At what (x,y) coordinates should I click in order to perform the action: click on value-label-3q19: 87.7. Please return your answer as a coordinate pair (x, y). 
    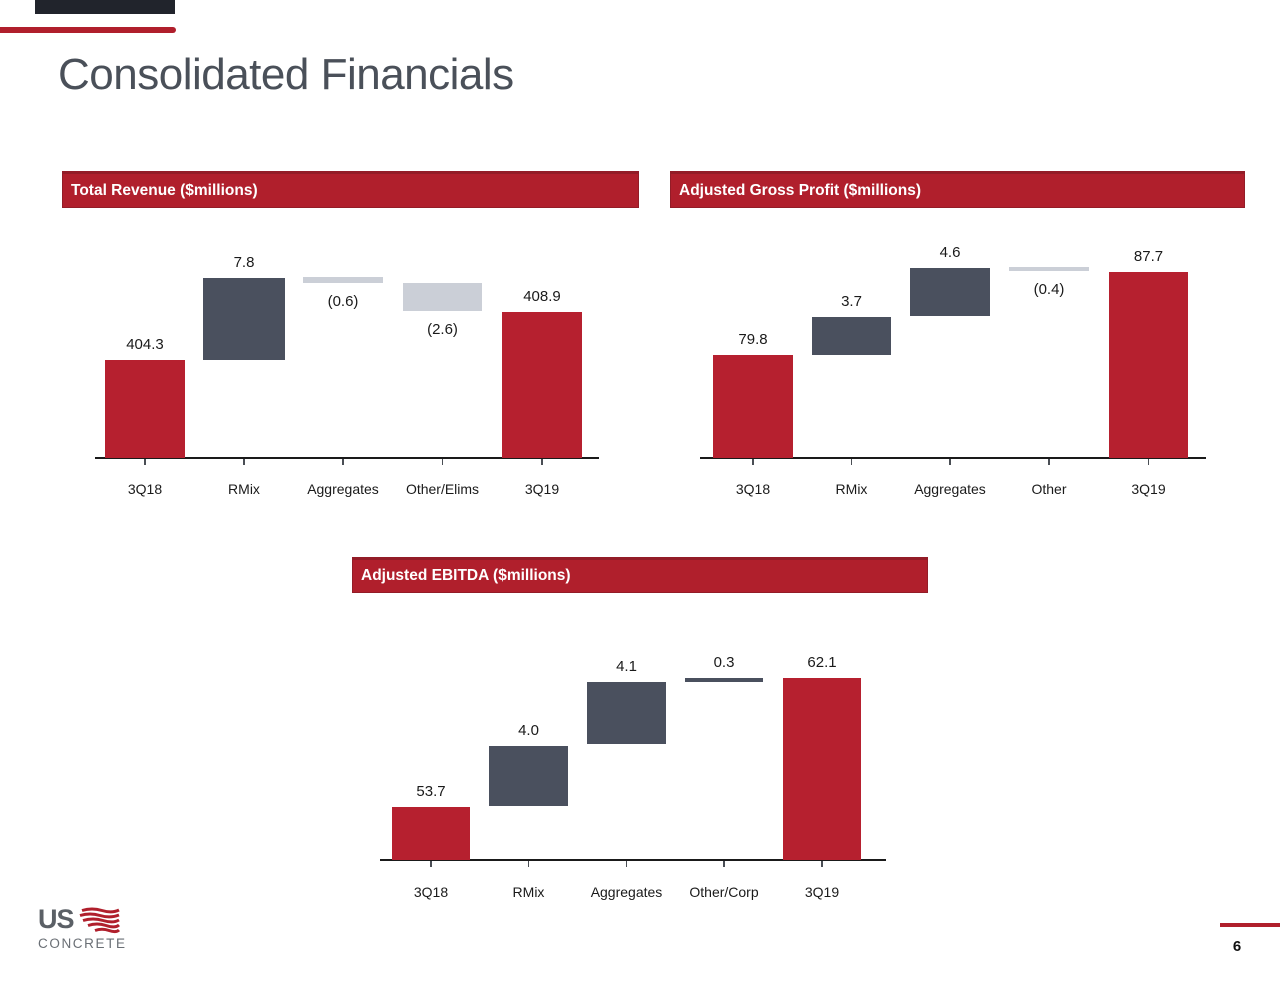
    Looking at the image, I should click on (1148, 256).